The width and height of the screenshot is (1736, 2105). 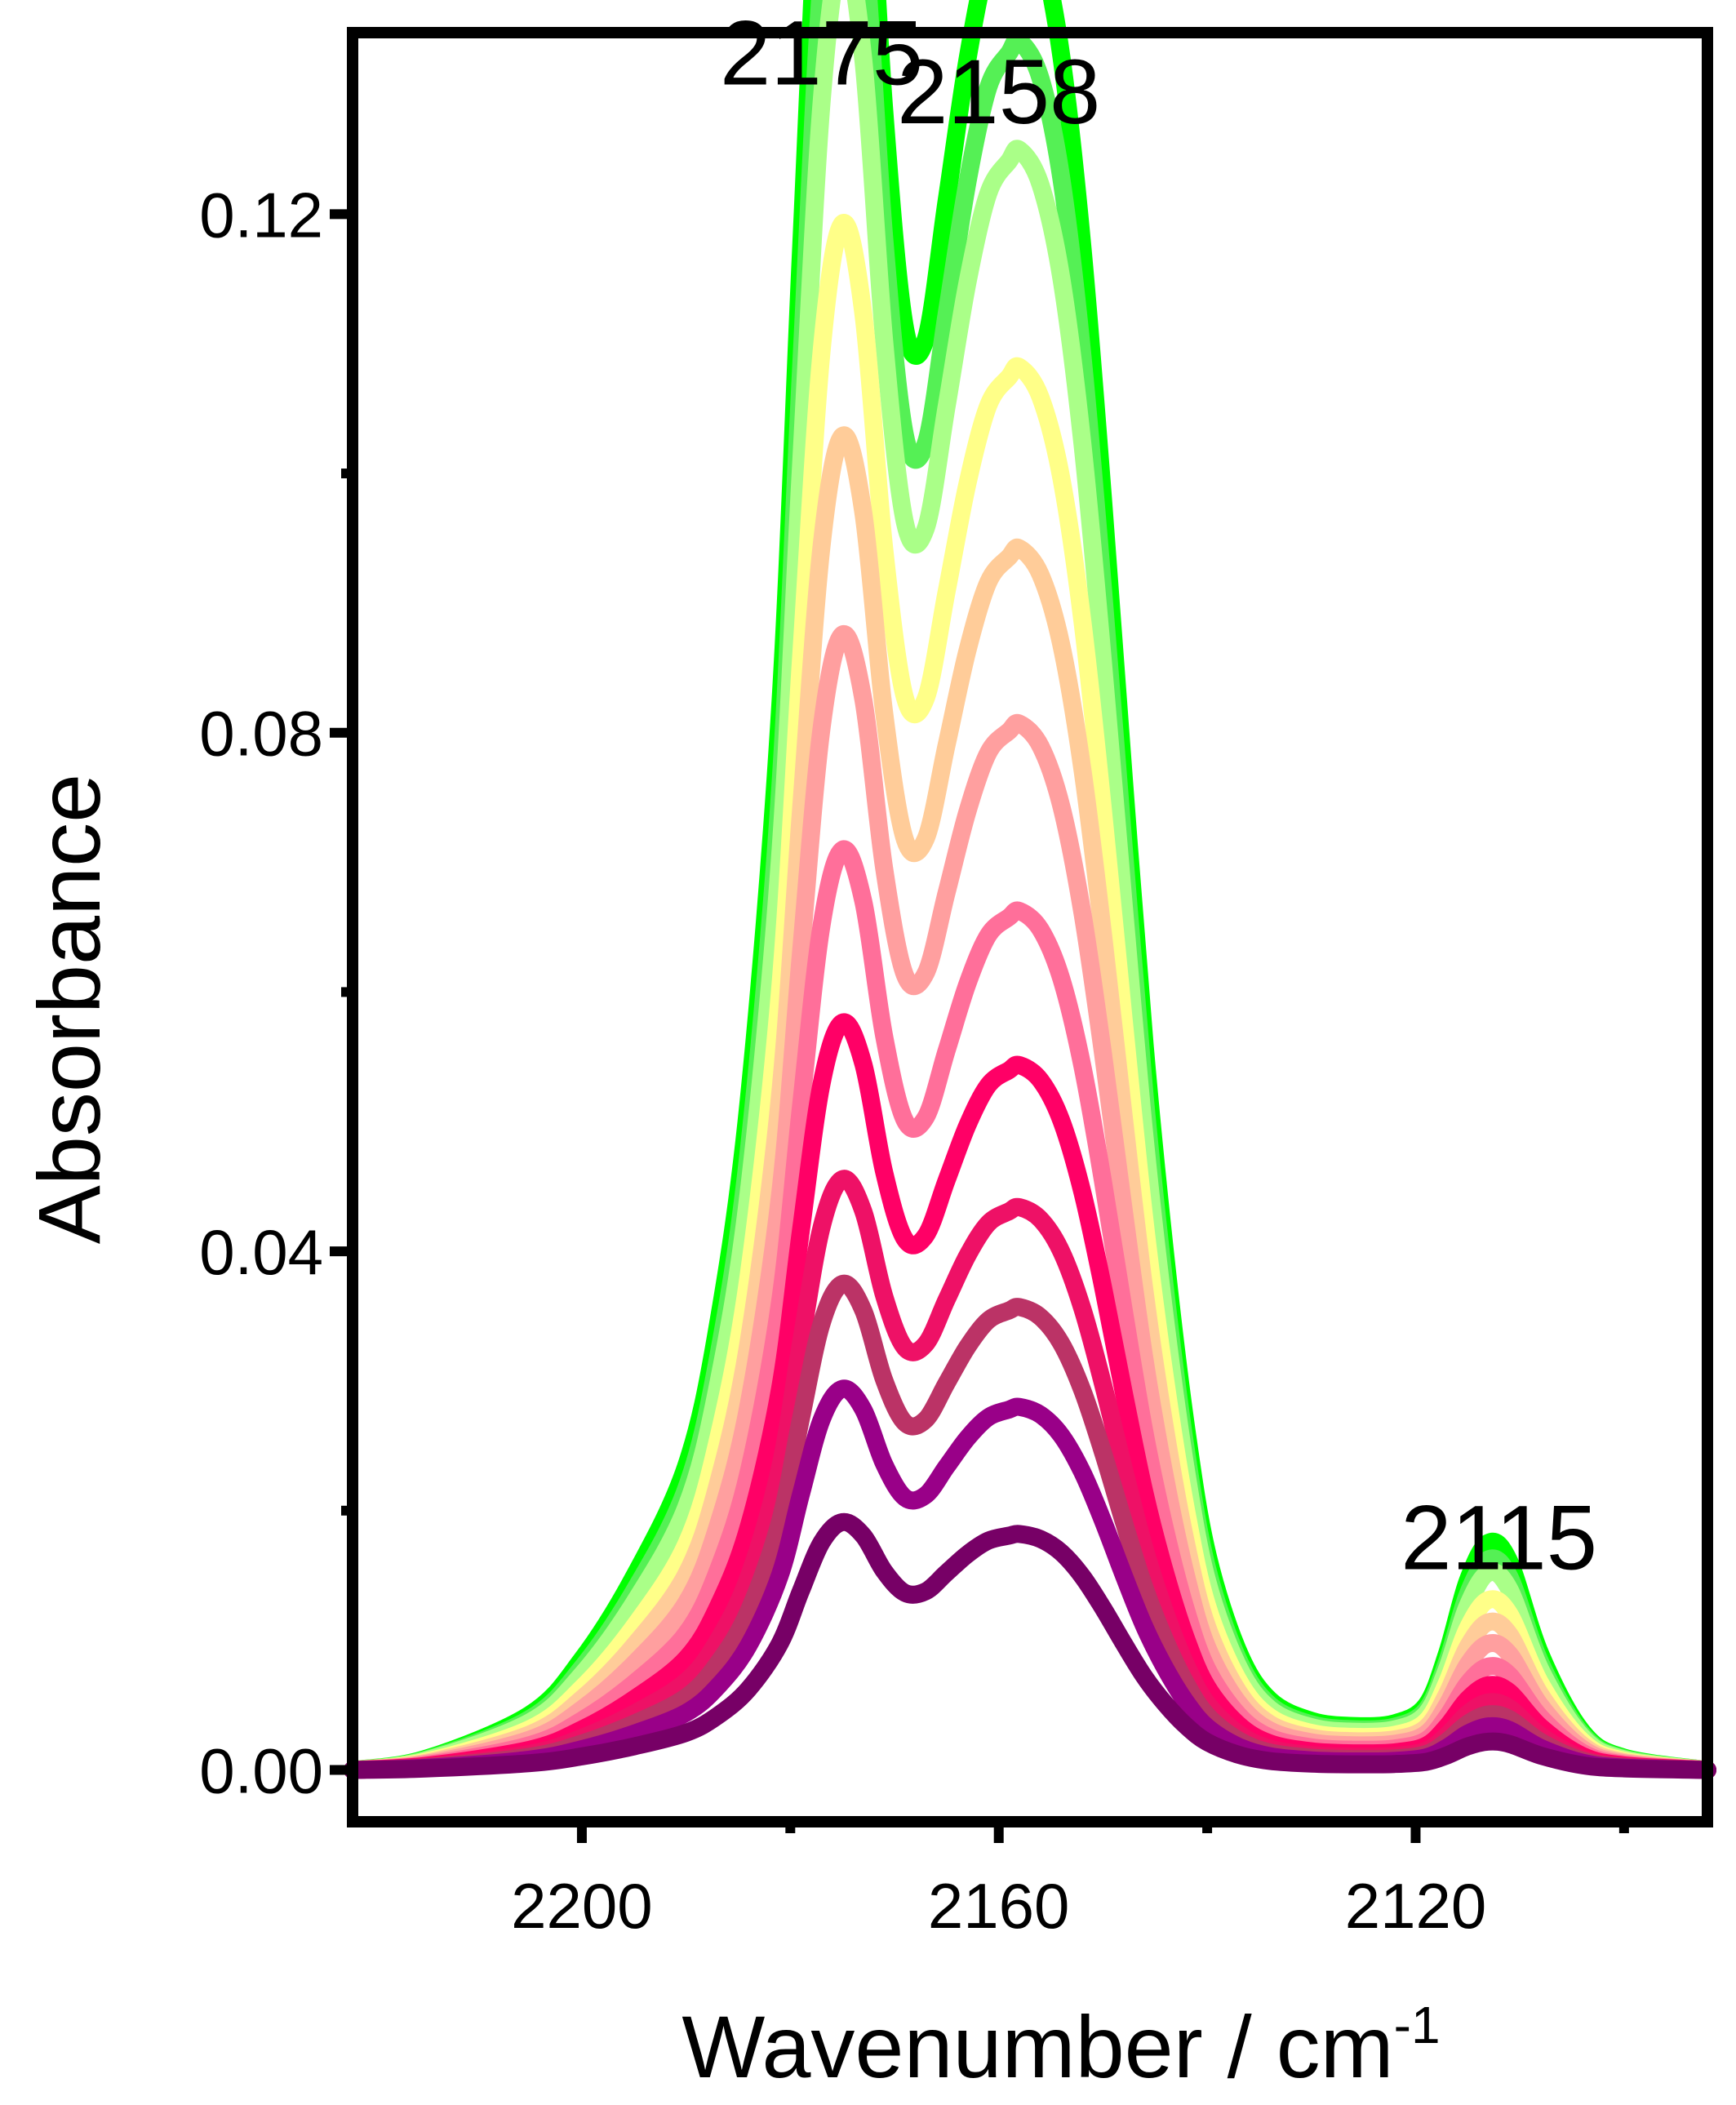 I want to click on peak-label-2175: 2175, so click(x=821, y=53).